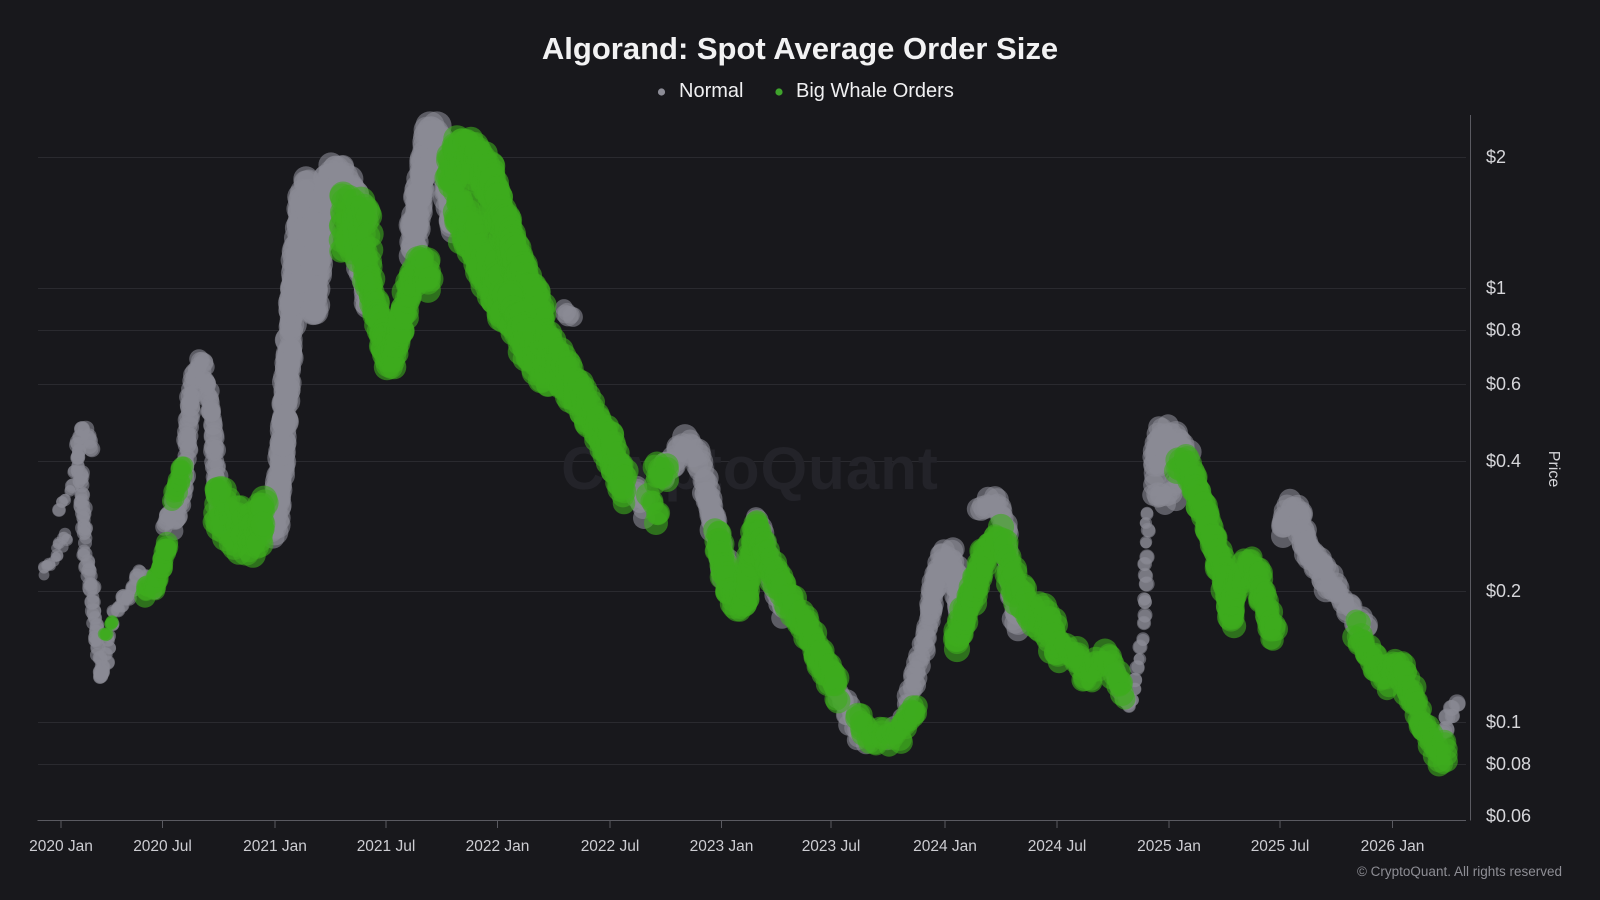  I want to click on svg-text: 2022 Jul, so click(610, 846).